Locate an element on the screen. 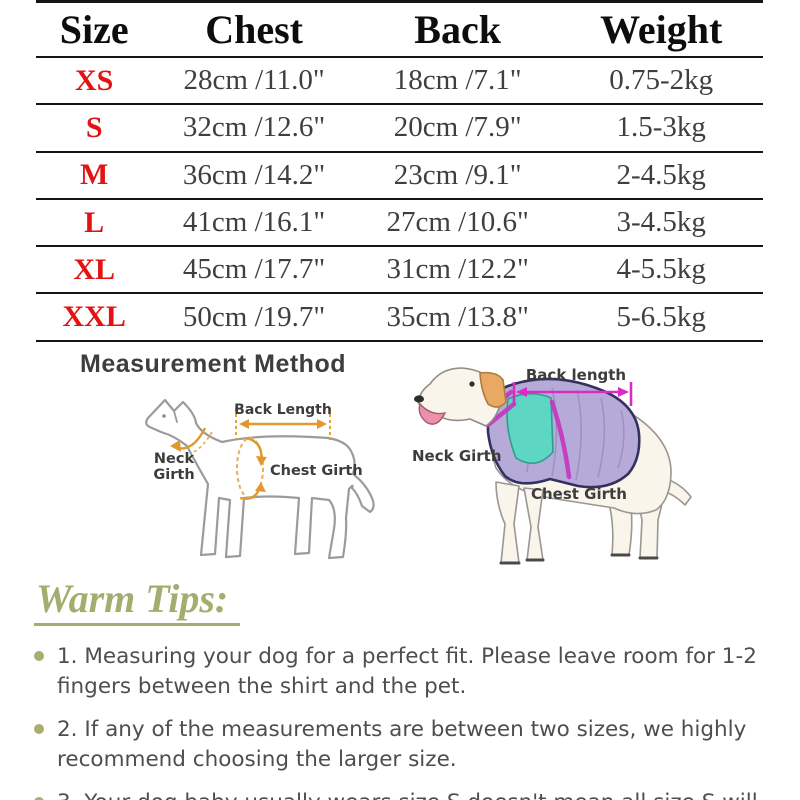 Image resolution: width=800 pixels, height=800 pixels. table-row-xs: XS 28cm /11.0" 18cm /7.1" 0.75-2kg is located at coordinates (399, 82).